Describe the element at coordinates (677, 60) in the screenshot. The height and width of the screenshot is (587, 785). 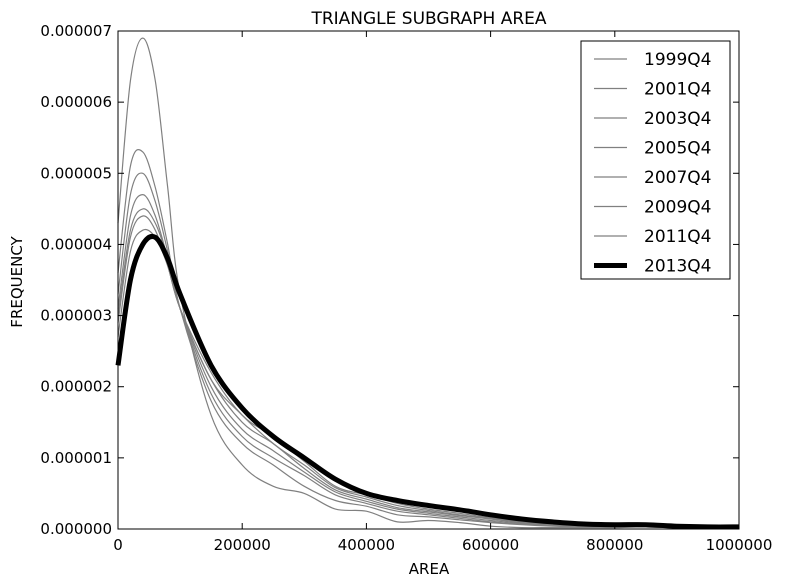
I see `legend-label-1999Q4: 1999Q4` at that location.